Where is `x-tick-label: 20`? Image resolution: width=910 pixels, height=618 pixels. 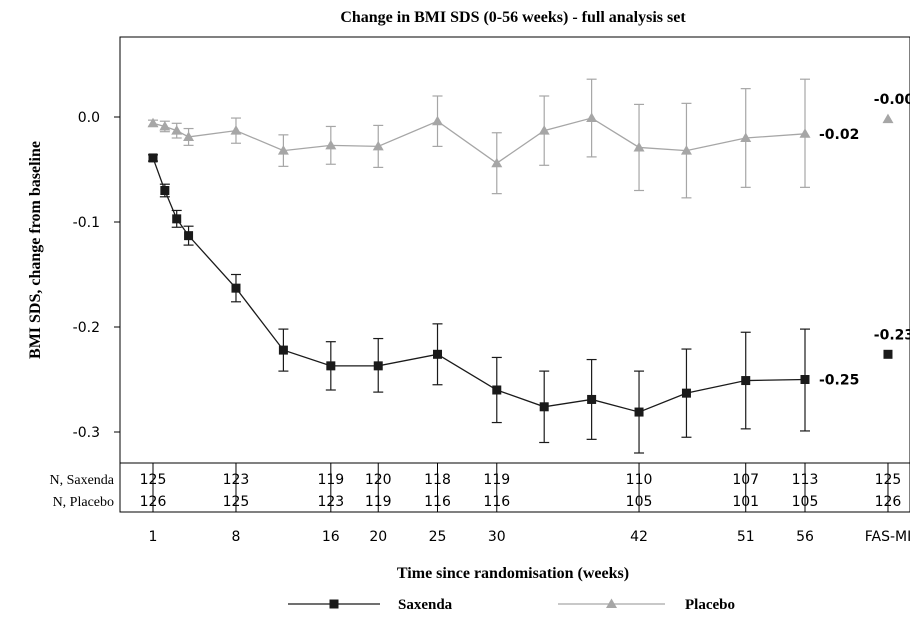 x-tick-label: 20 is located at coordinates (378, 537).